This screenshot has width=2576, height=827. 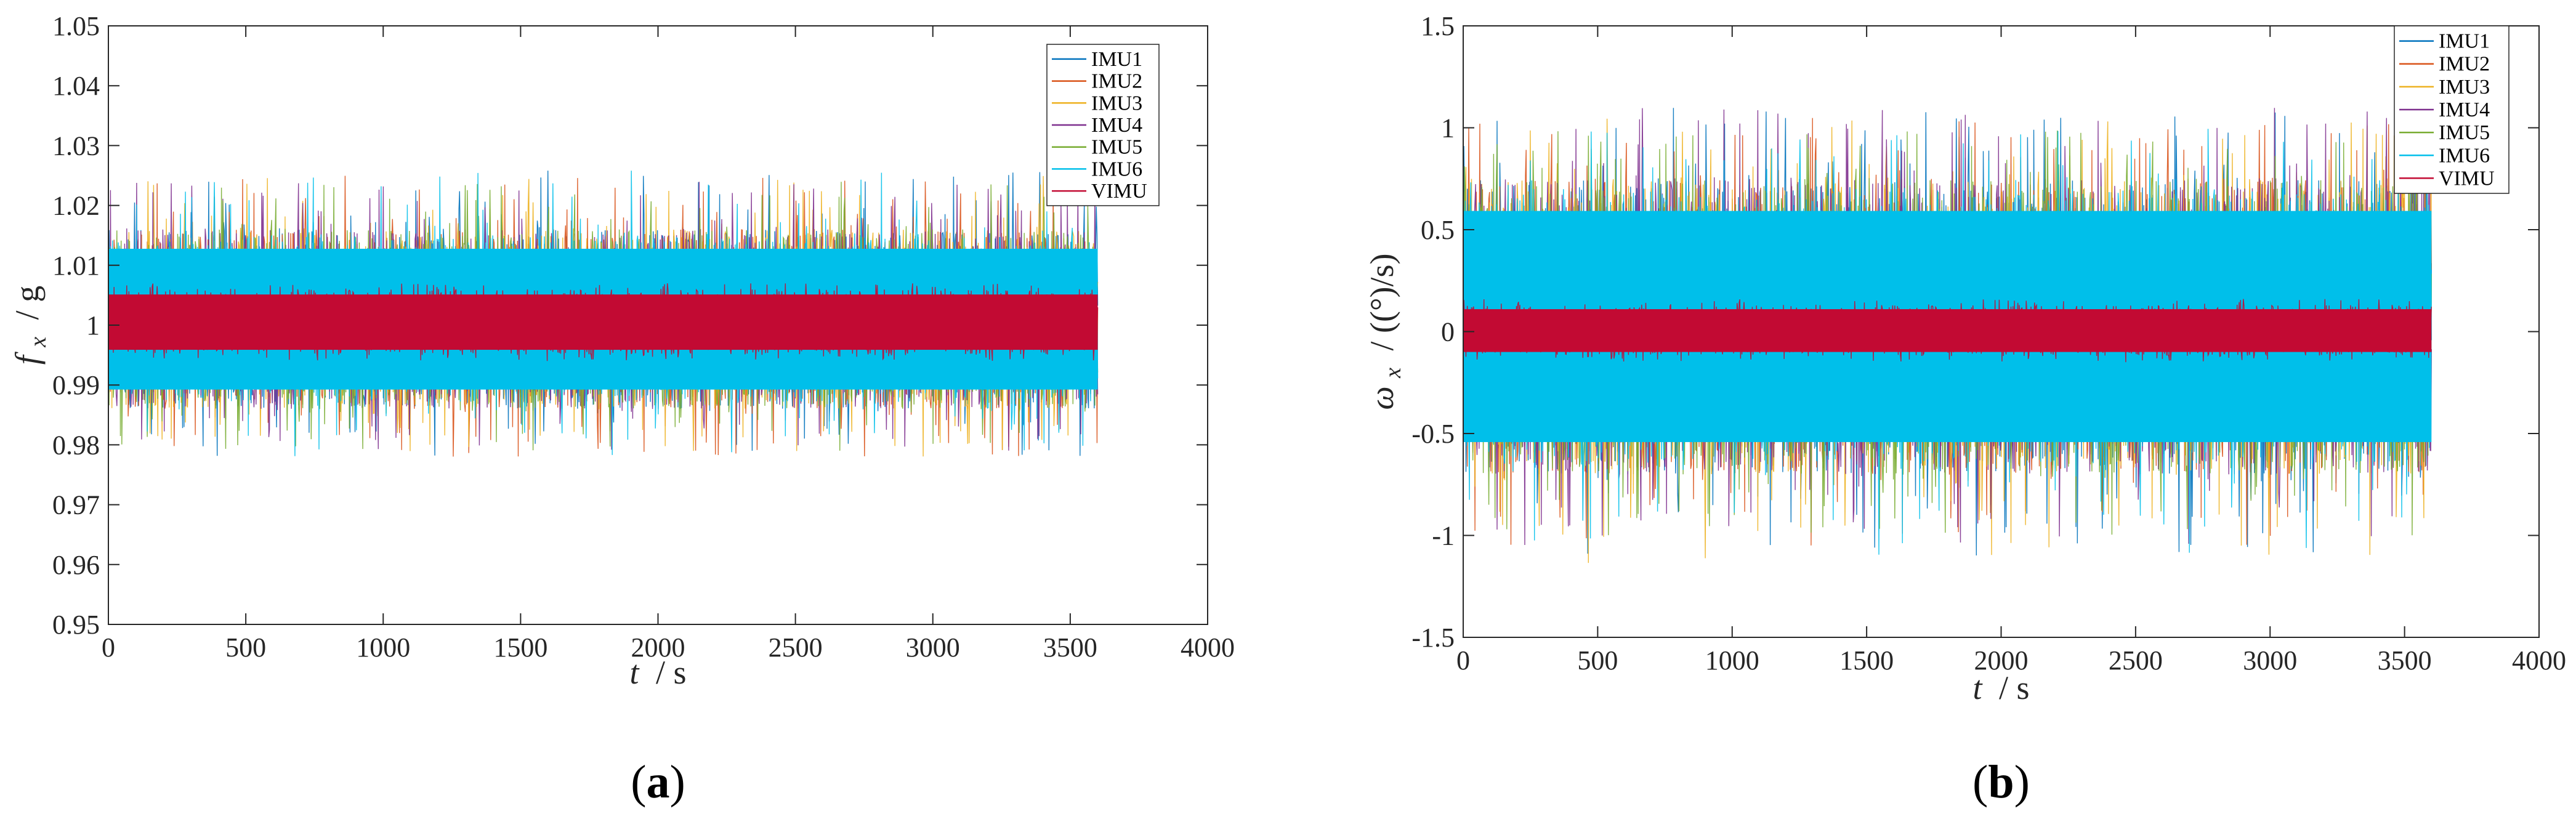 I want to click on y-axis-label-var: f, so click(x=27, y=358).